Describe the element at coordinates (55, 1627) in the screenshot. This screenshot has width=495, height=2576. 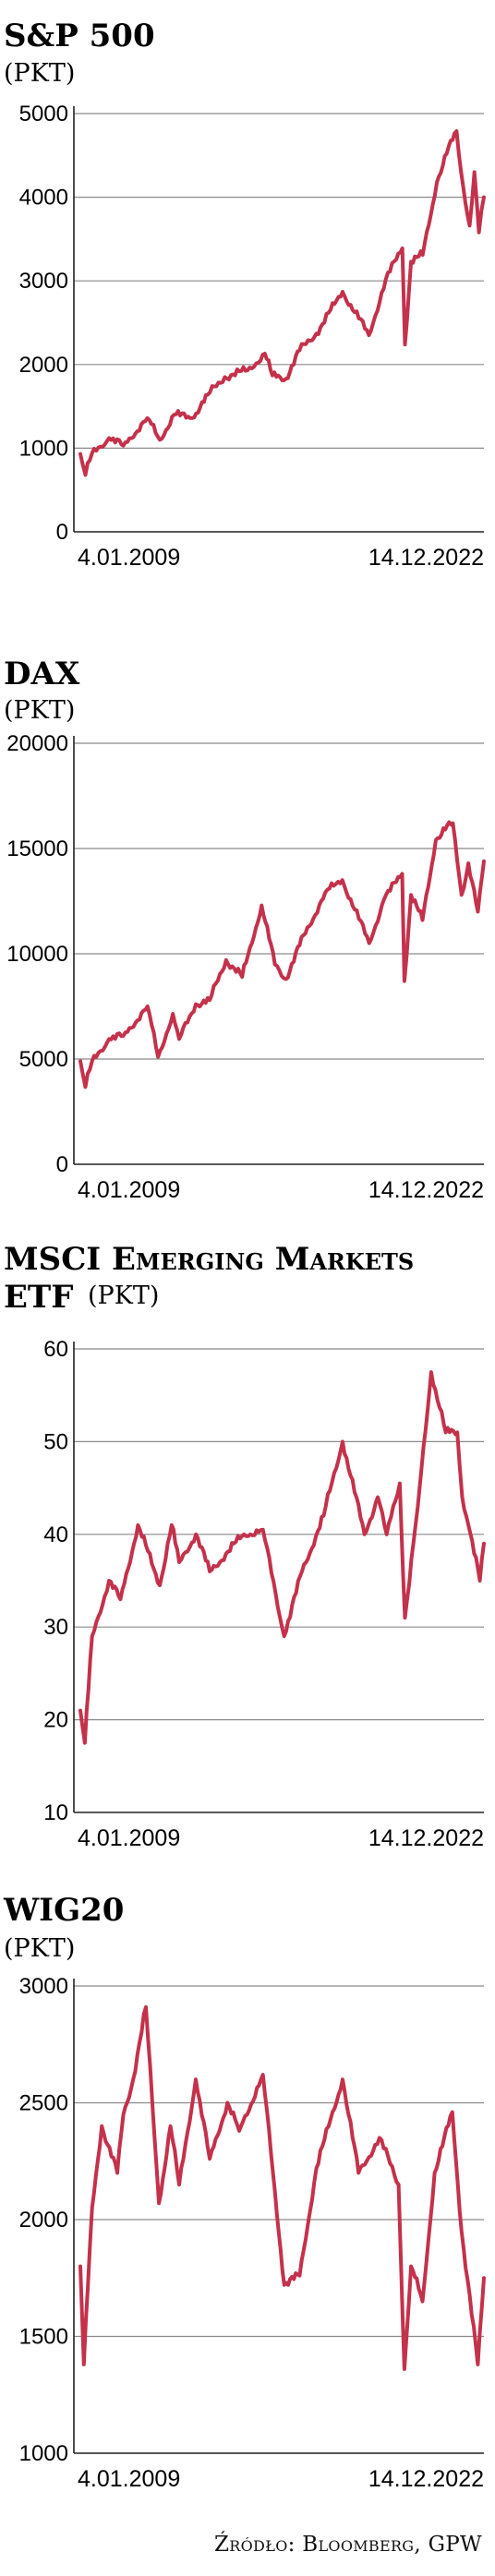
I see `y-tick-label: 30` at that location.